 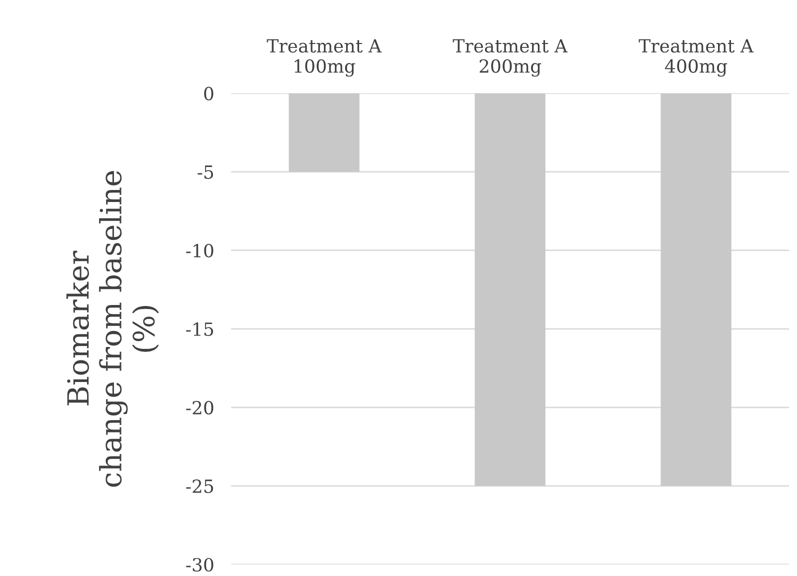 I want to click on y-axis-title: Biomarker change from baseline (%), so click(x=112, y=328).